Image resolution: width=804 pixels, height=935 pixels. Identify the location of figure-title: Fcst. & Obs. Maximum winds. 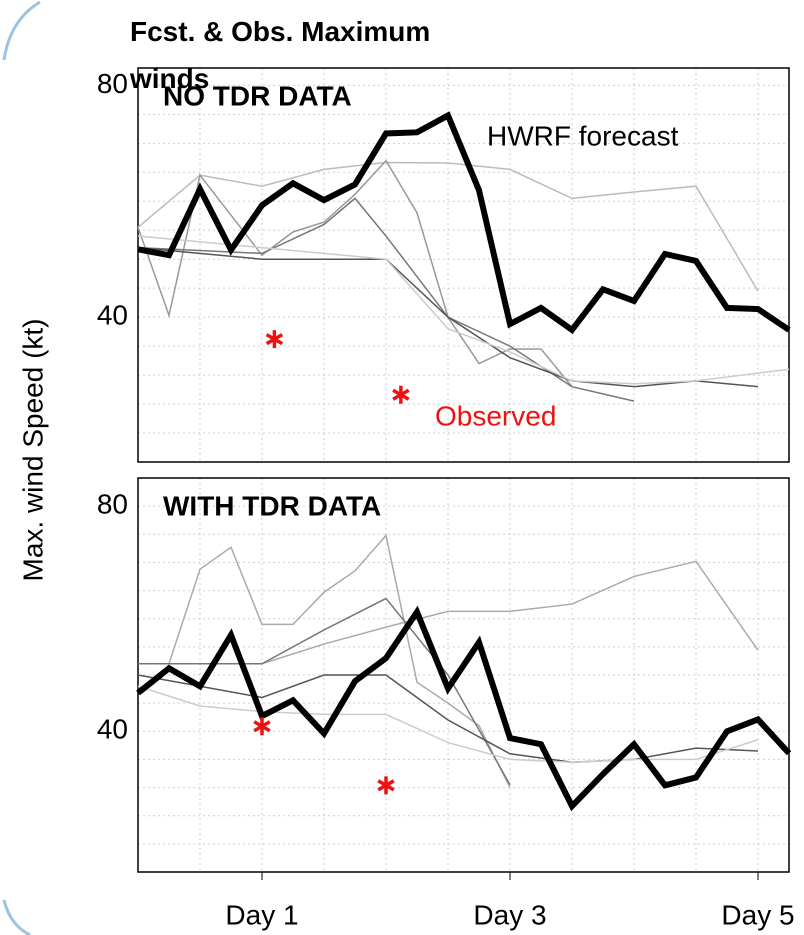
(280, 55).